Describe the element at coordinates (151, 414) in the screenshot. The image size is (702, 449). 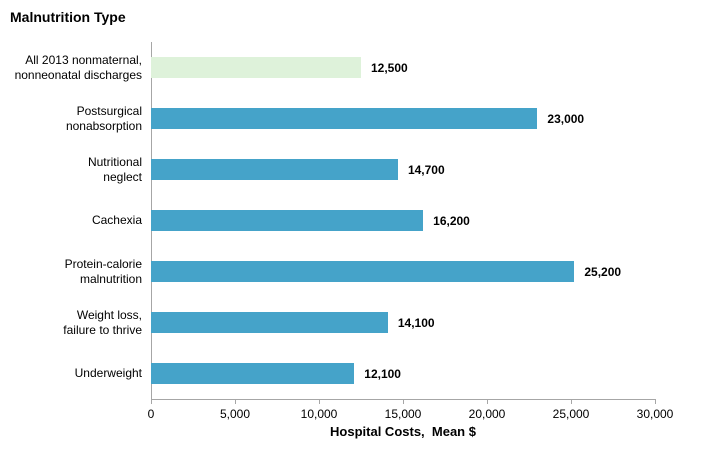
I see `x-tick-label: 0` at that location.